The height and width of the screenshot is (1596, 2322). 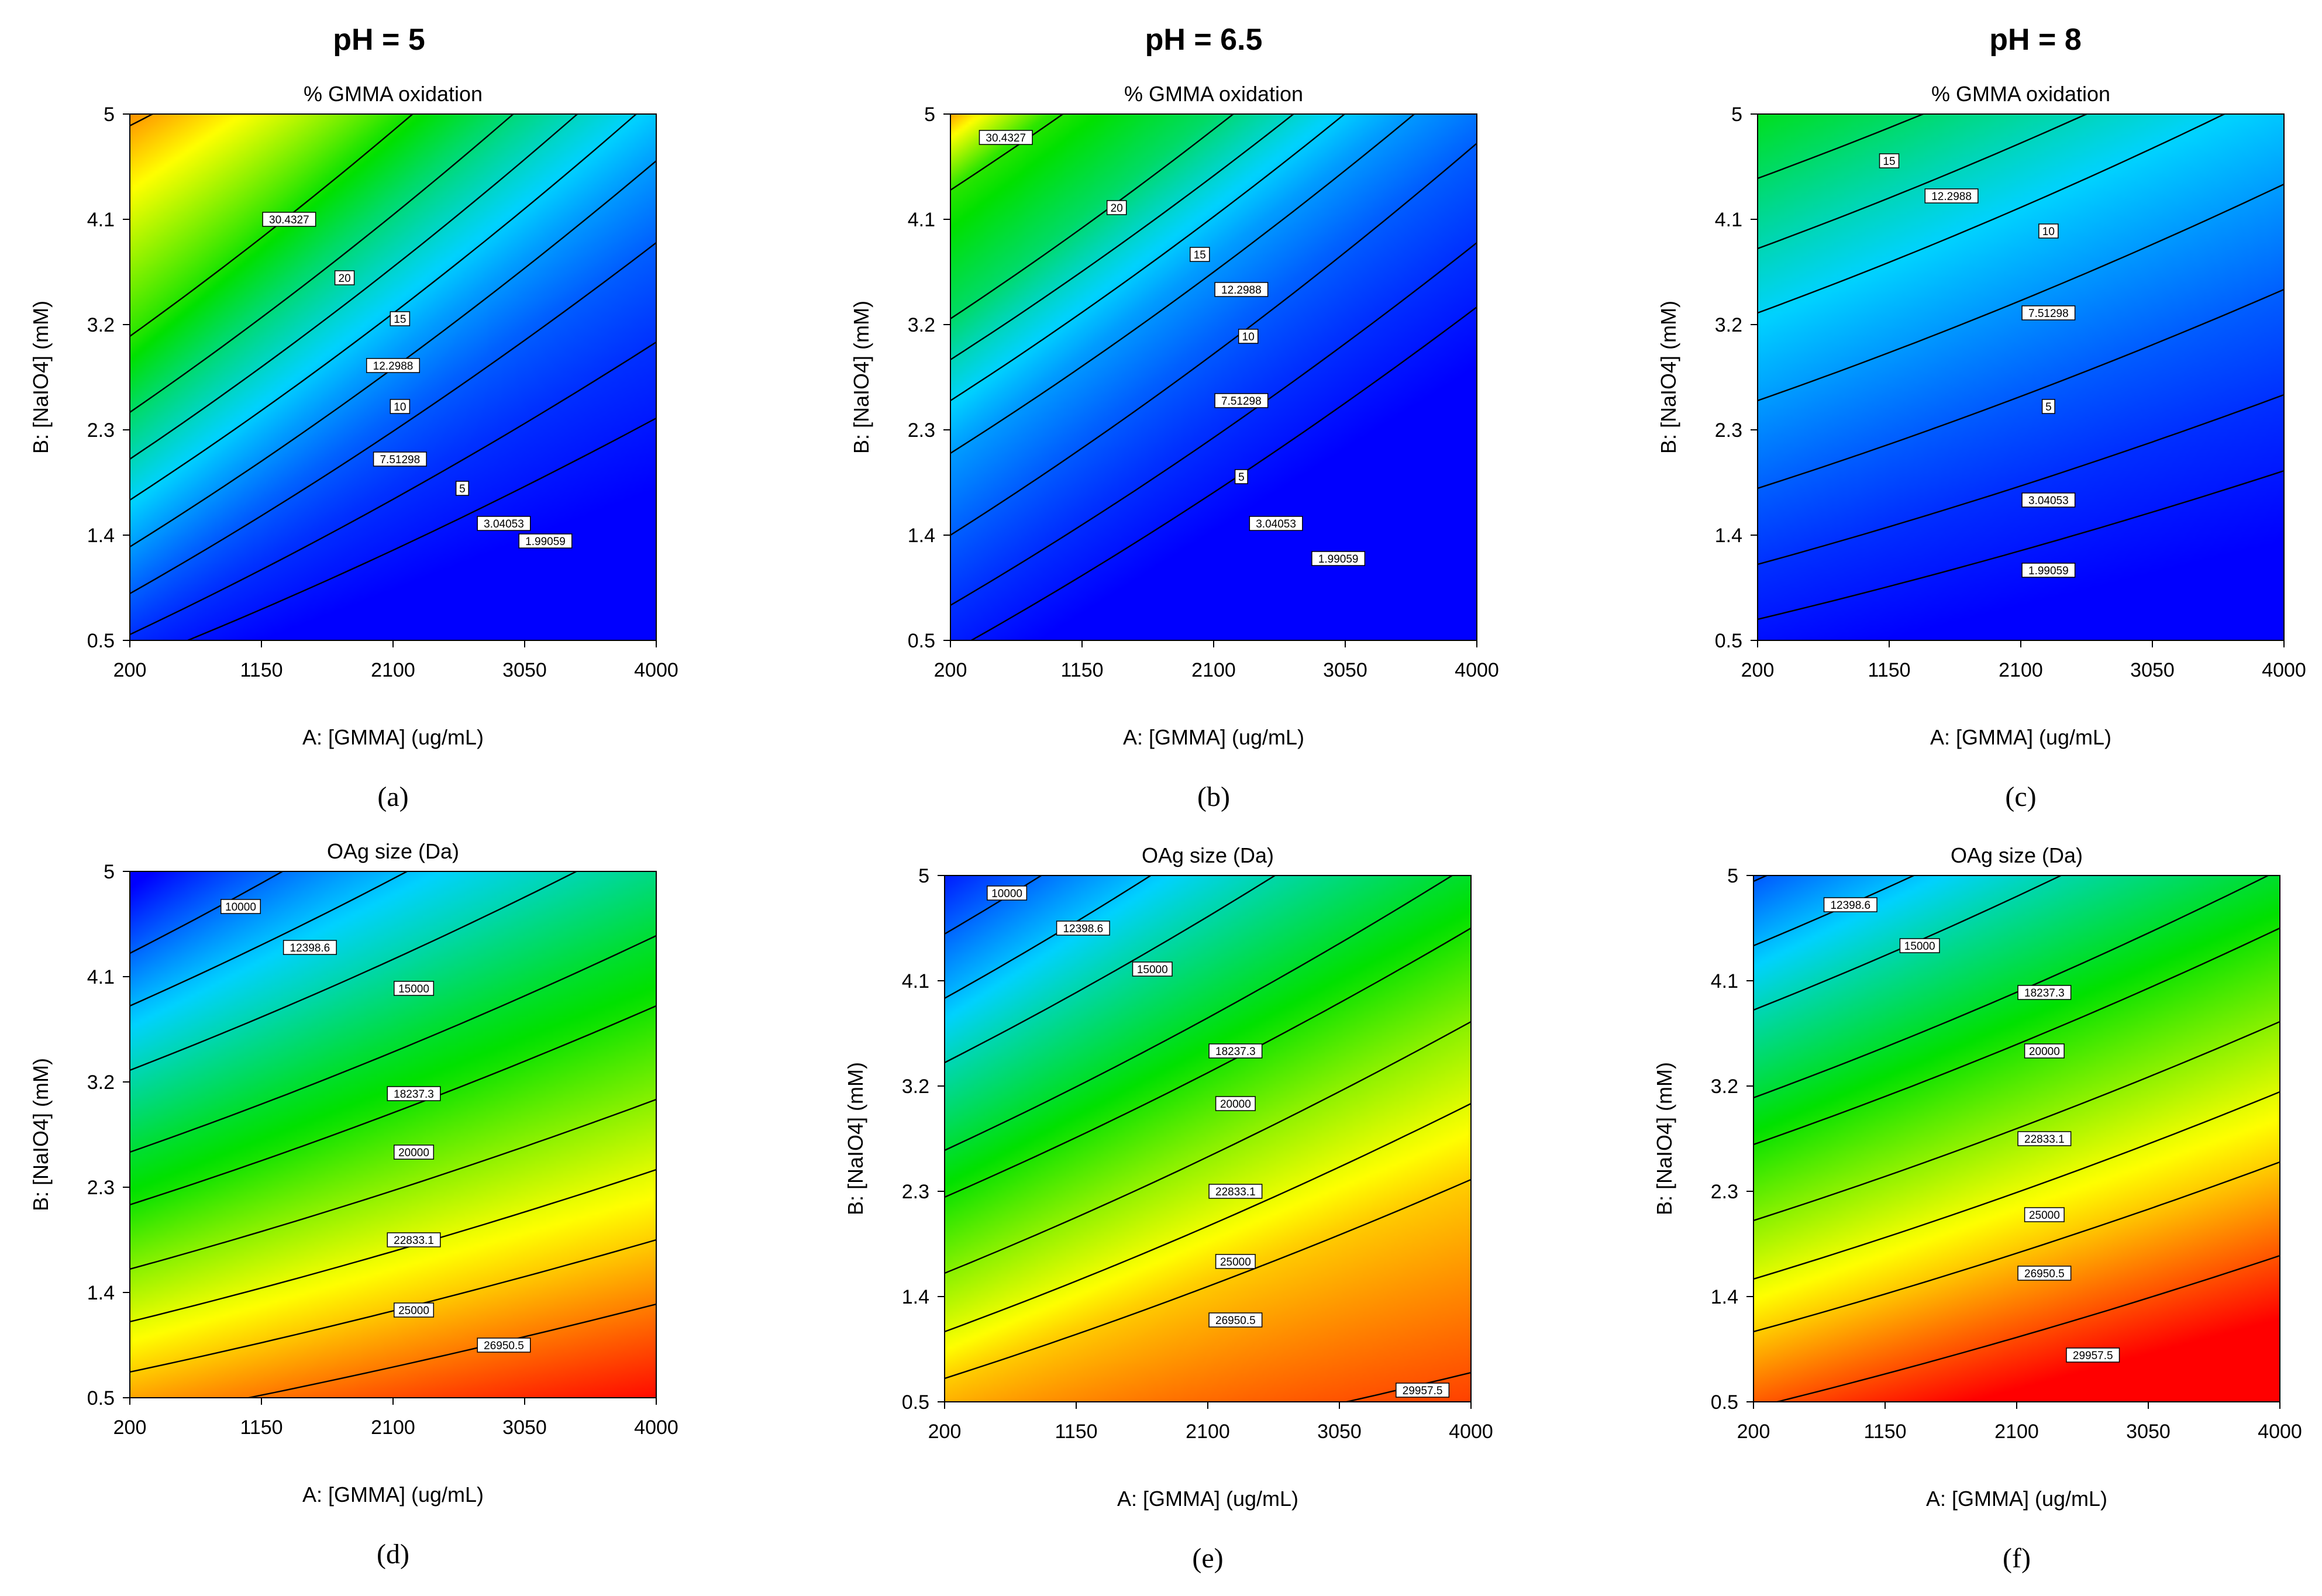 I want to click on contour-label: 20, so click(x=345, y=279).